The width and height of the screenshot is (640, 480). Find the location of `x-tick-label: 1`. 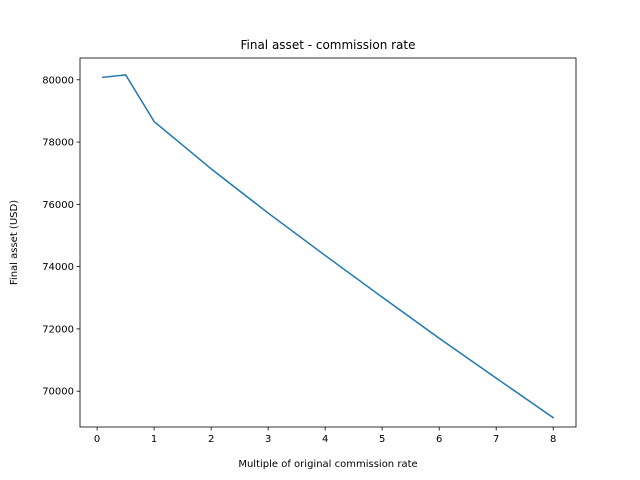

x-tick-label: 1 is located at coordinates (154, 439).